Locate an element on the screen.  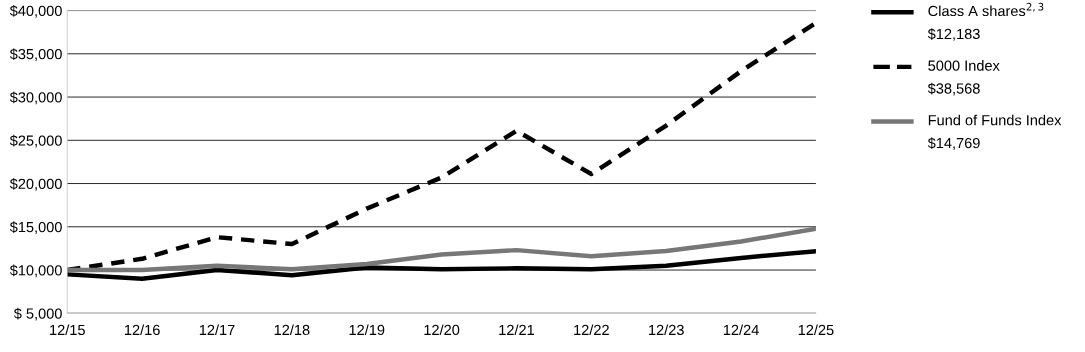
text: $38,568 is located at coordinates (953, 89).